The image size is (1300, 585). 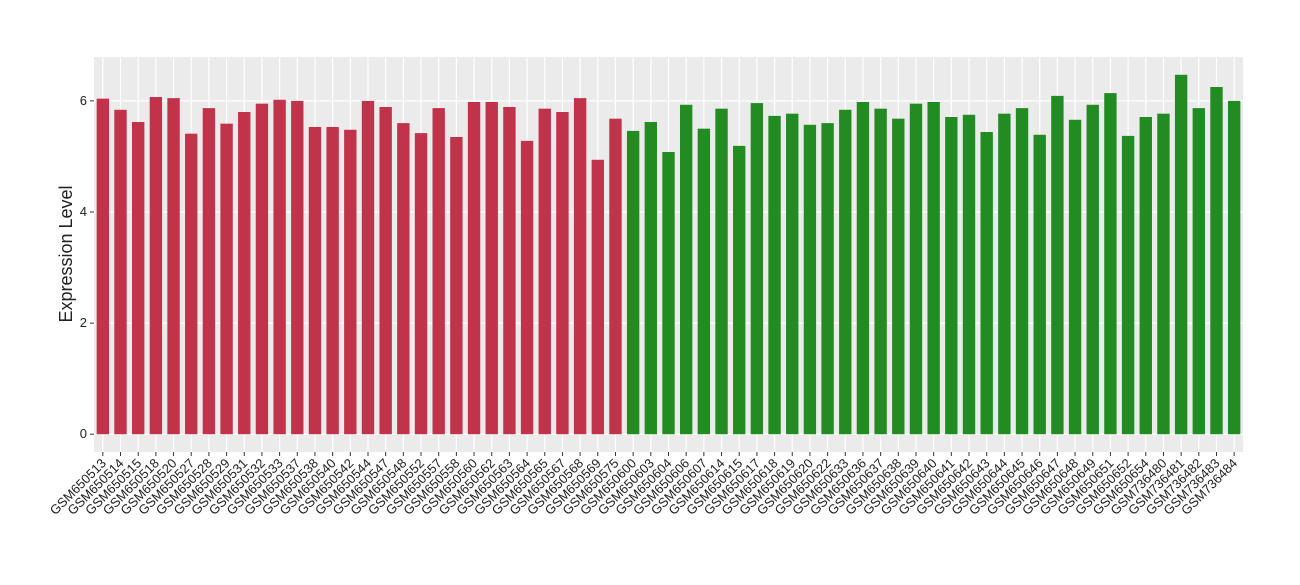 What do you see at coordinates (83, 322) in the screenshot?
I see `y-tick-label: 2` at bounding box center [83, 322].